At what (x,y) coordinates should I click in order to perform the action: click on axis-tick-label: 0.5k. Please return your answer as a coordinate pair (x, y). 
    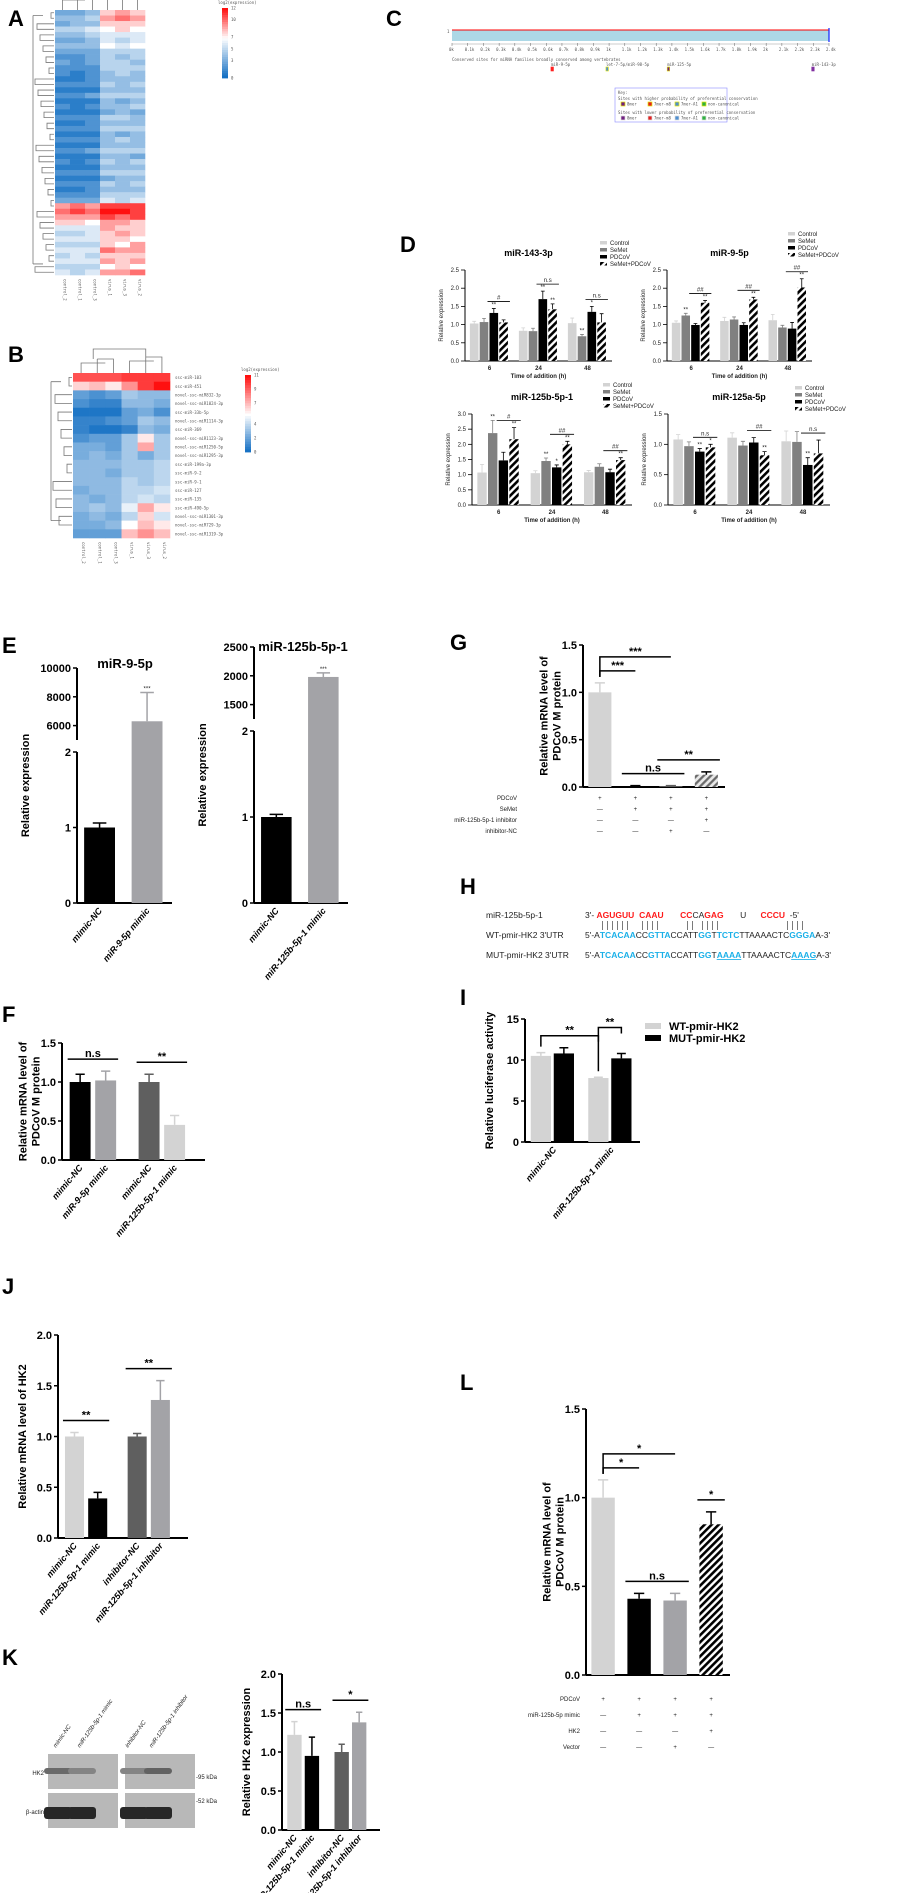
    Looking at the image, I should click on (533, 49).